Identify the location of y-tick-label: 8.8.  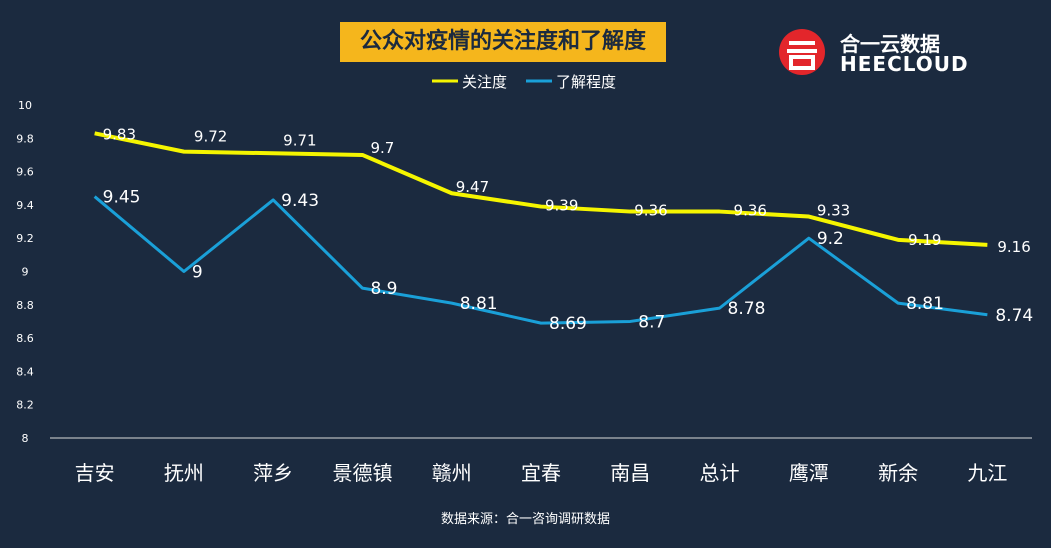
(25, 305).